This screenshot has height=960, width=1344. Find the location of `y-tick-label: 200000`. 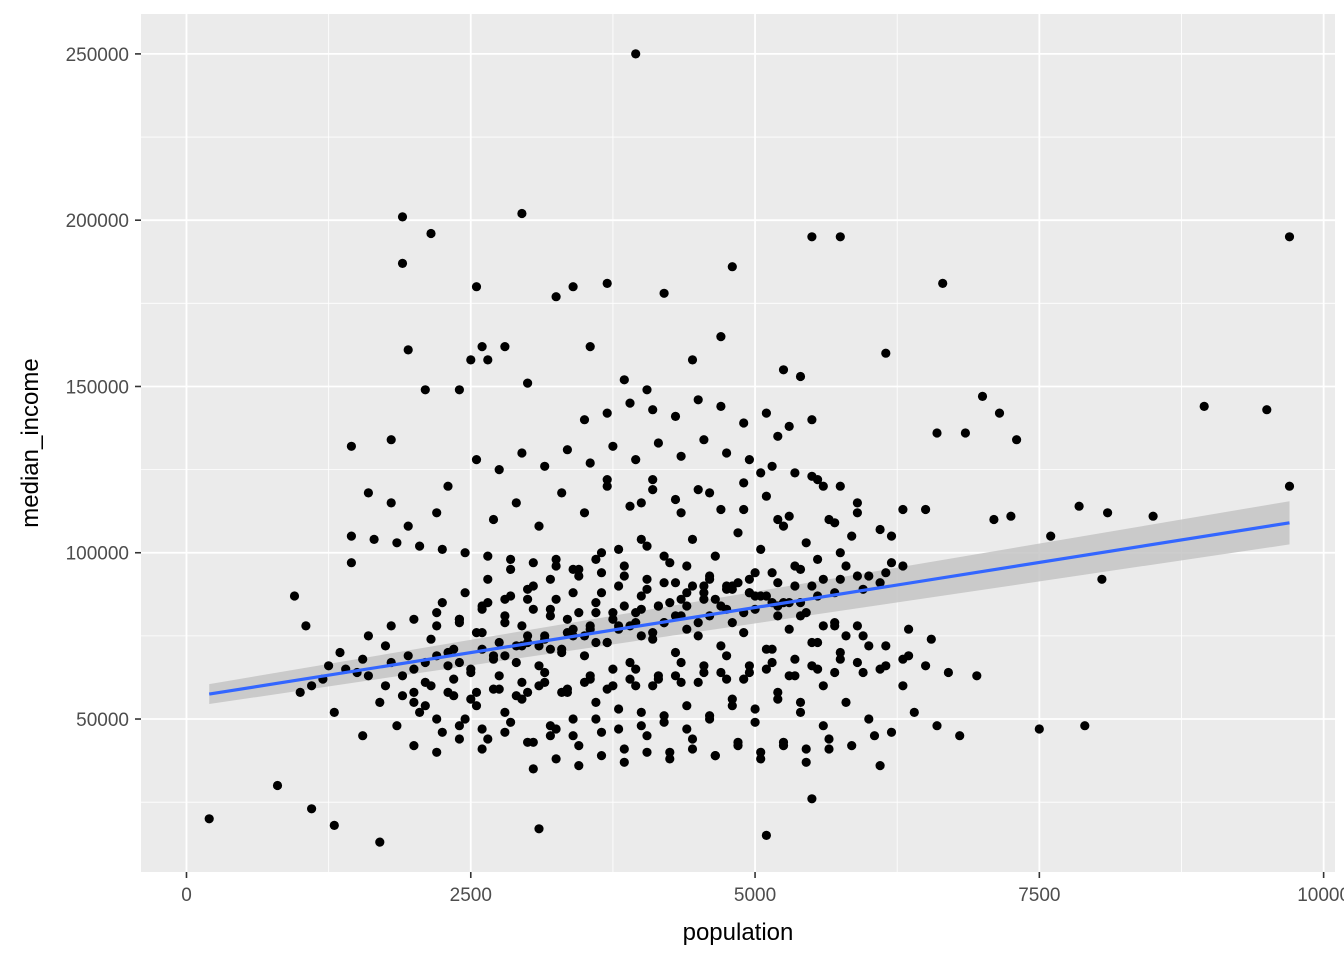

y-tick-label: 200000 is located at coordinates (97, 221).